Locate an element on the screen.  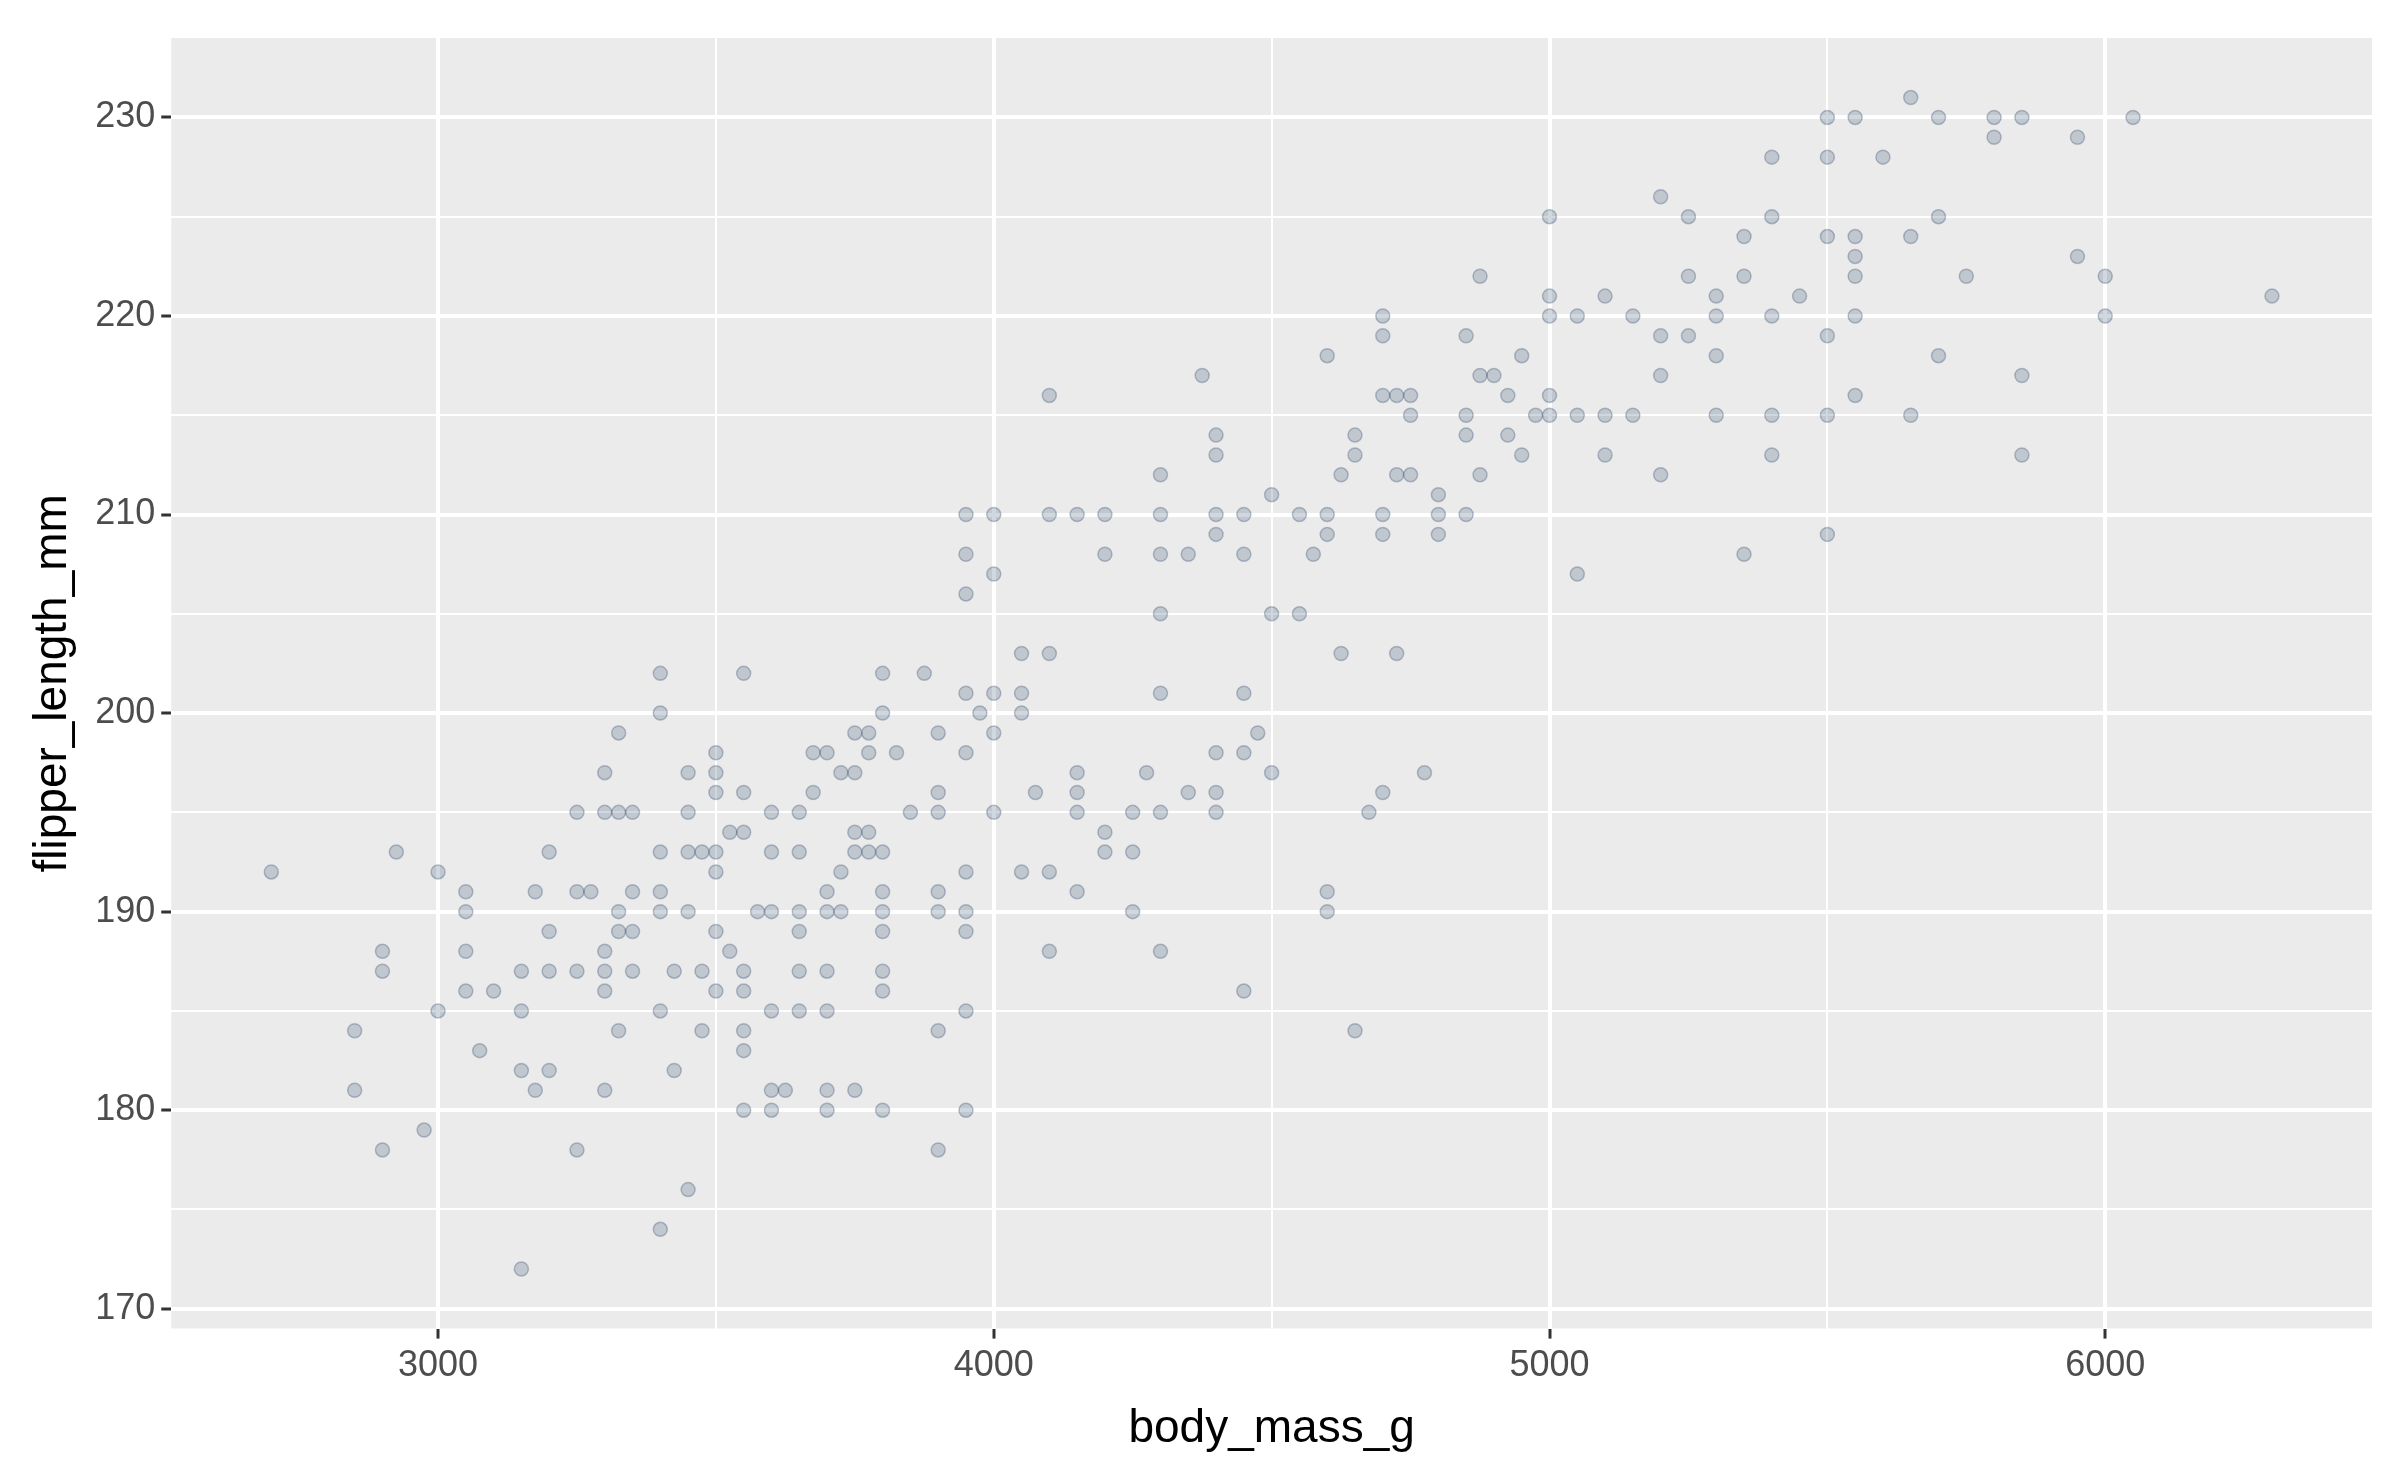
y-tick-label: 200 is located at coordinates (125, 710).